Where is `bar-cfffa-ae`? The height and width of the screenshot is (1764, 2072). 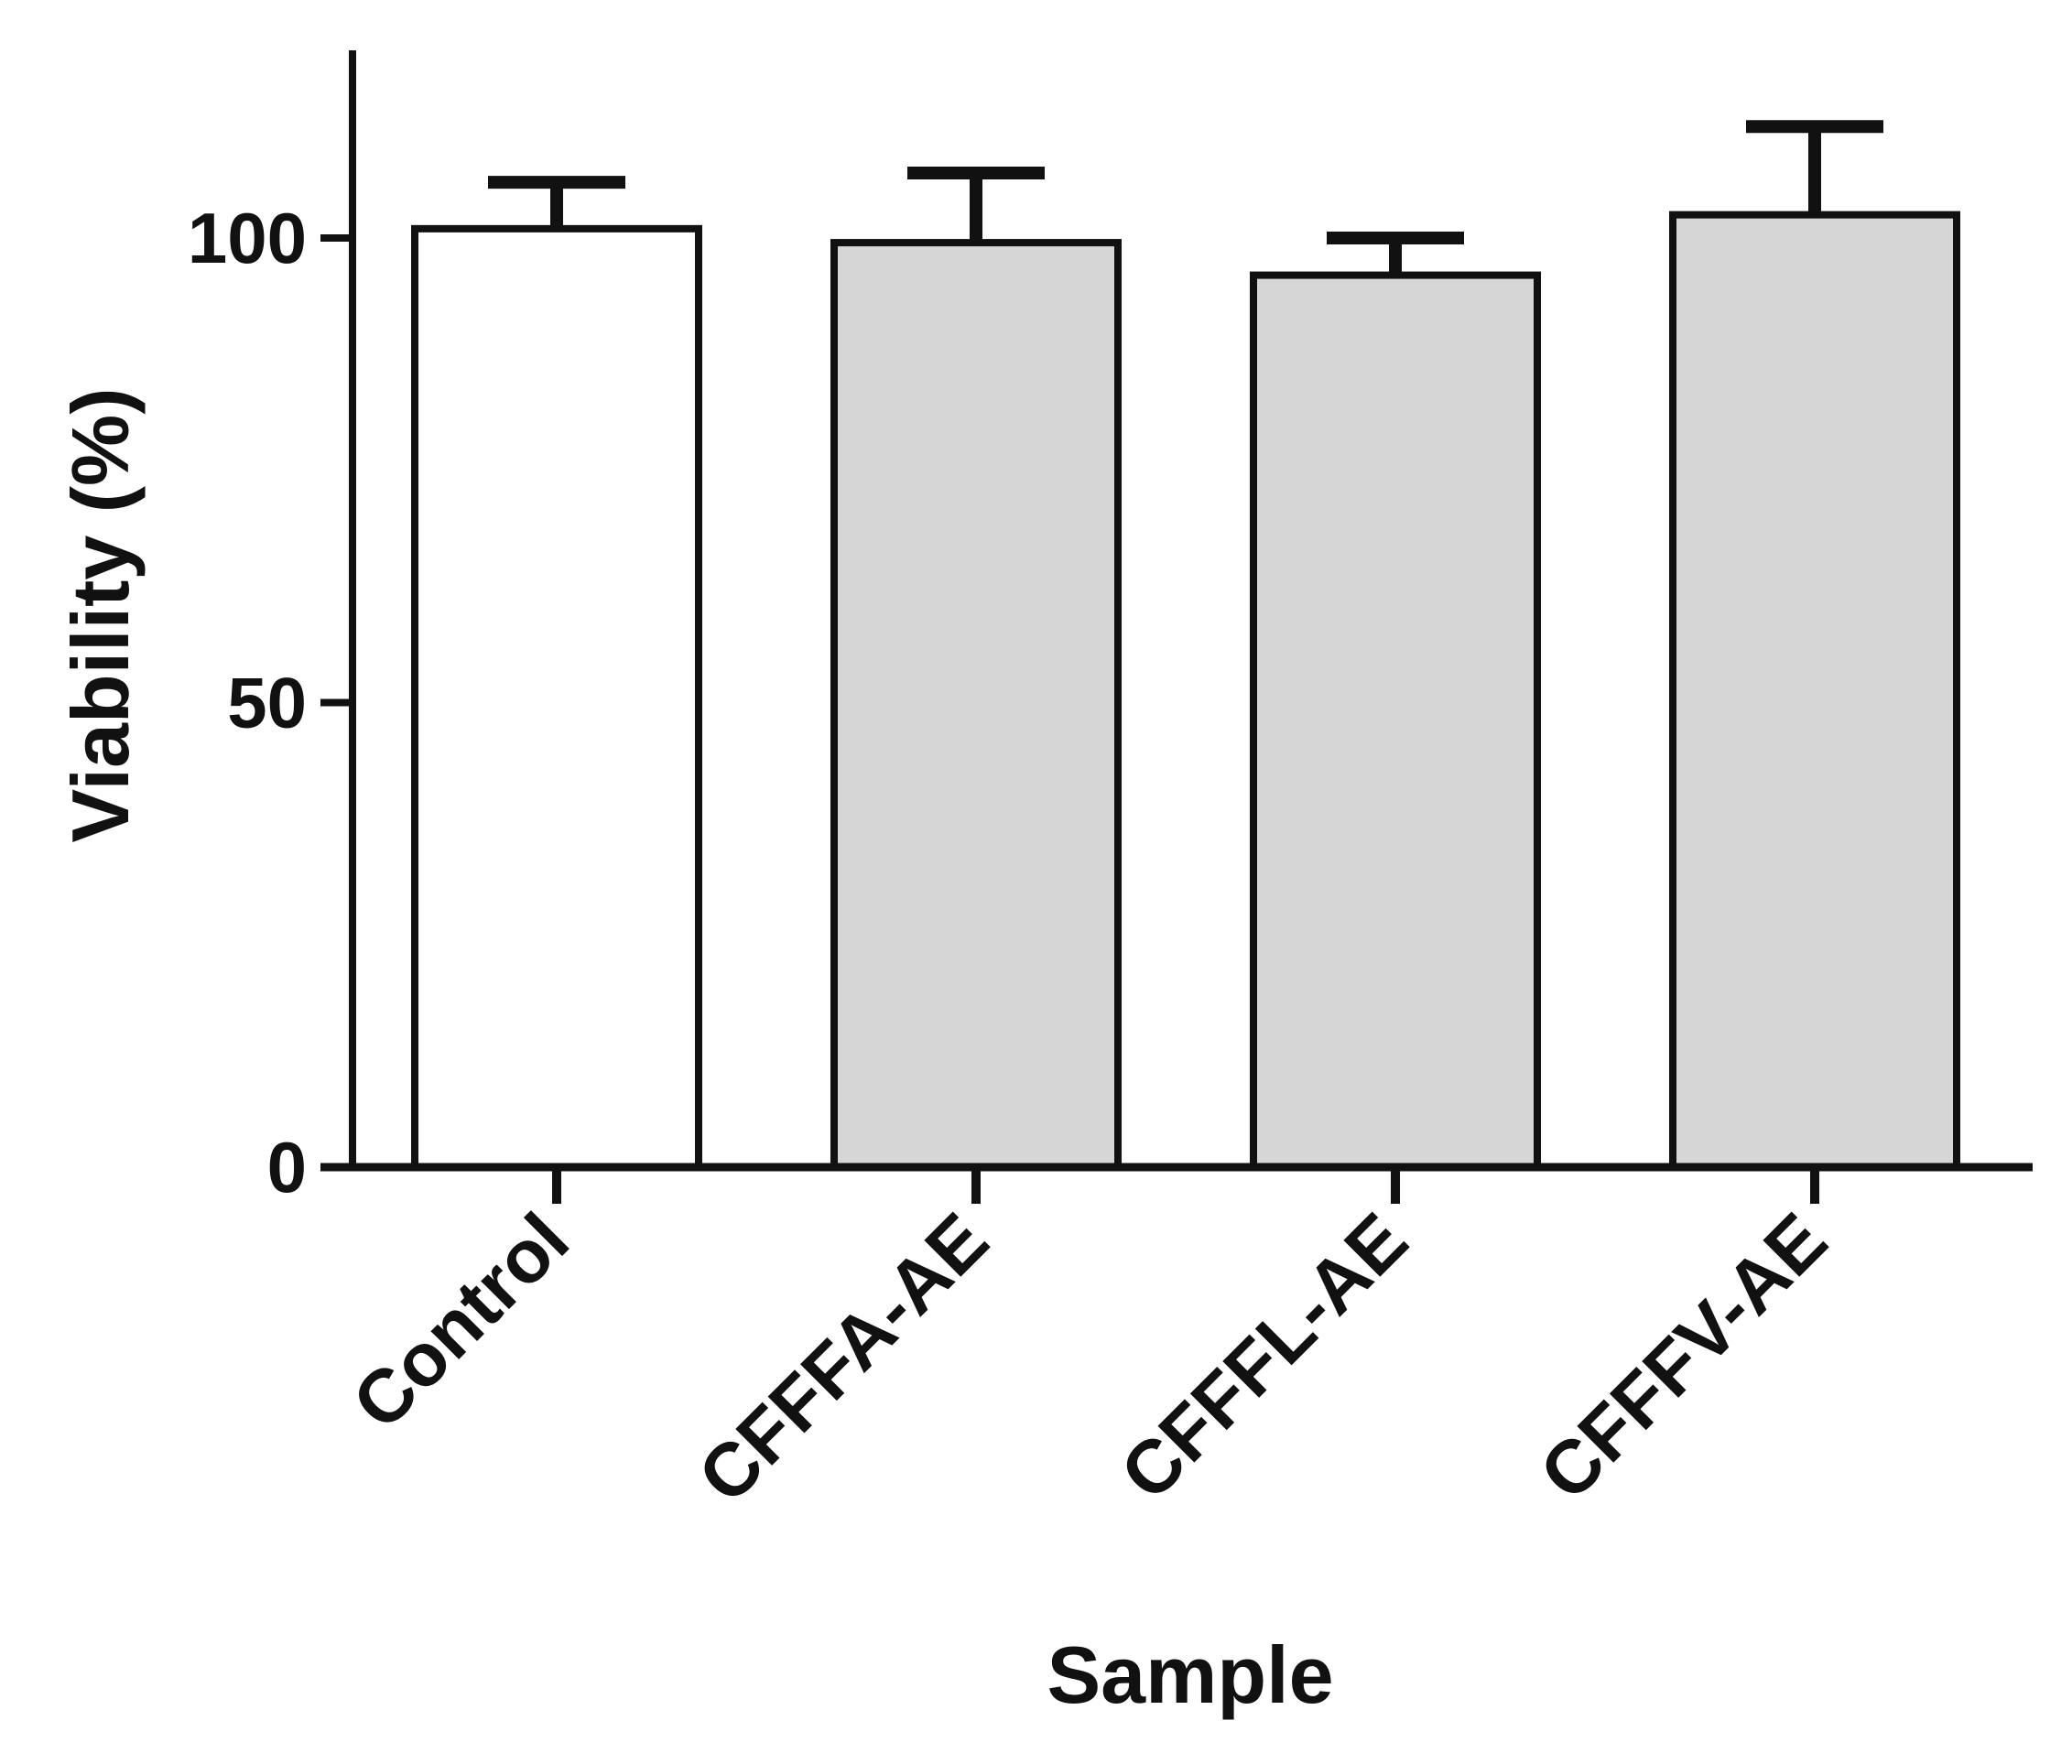 bar-cfffa-ae is located at coordinates (976, 705).